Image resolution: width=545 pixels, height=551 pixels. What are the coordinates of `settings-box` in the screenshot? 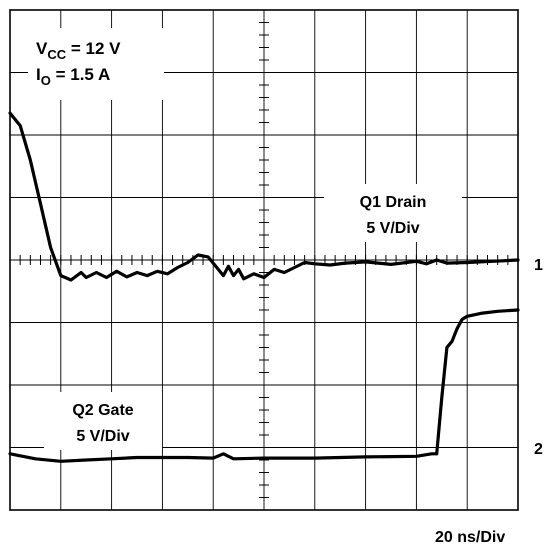 It's located at (96, 64).